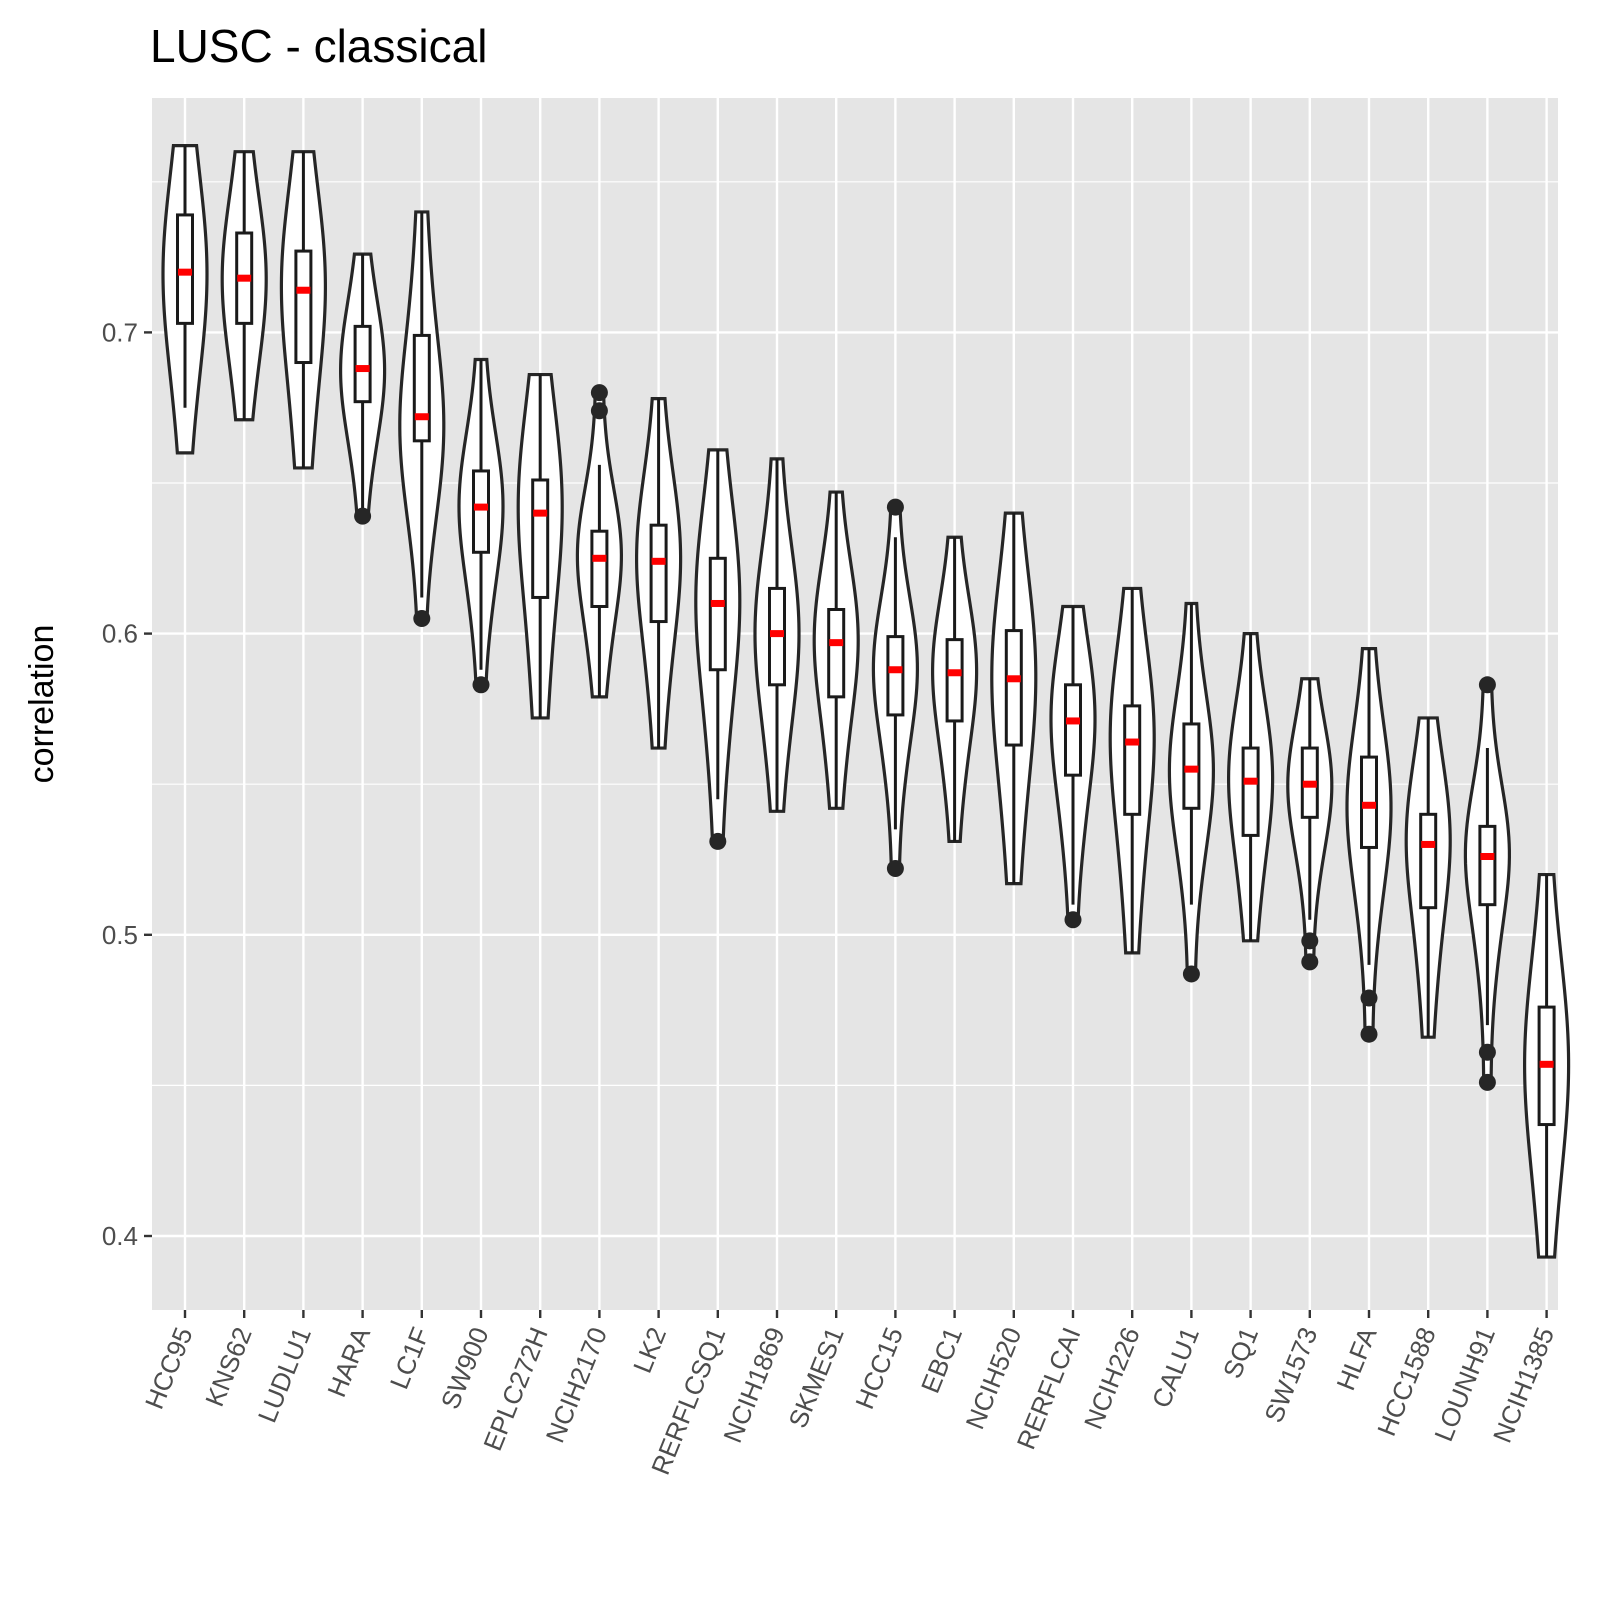 The image size is (1600, 1600). I want to click on x-tick-label: HLFA, so click(1356, 1358).